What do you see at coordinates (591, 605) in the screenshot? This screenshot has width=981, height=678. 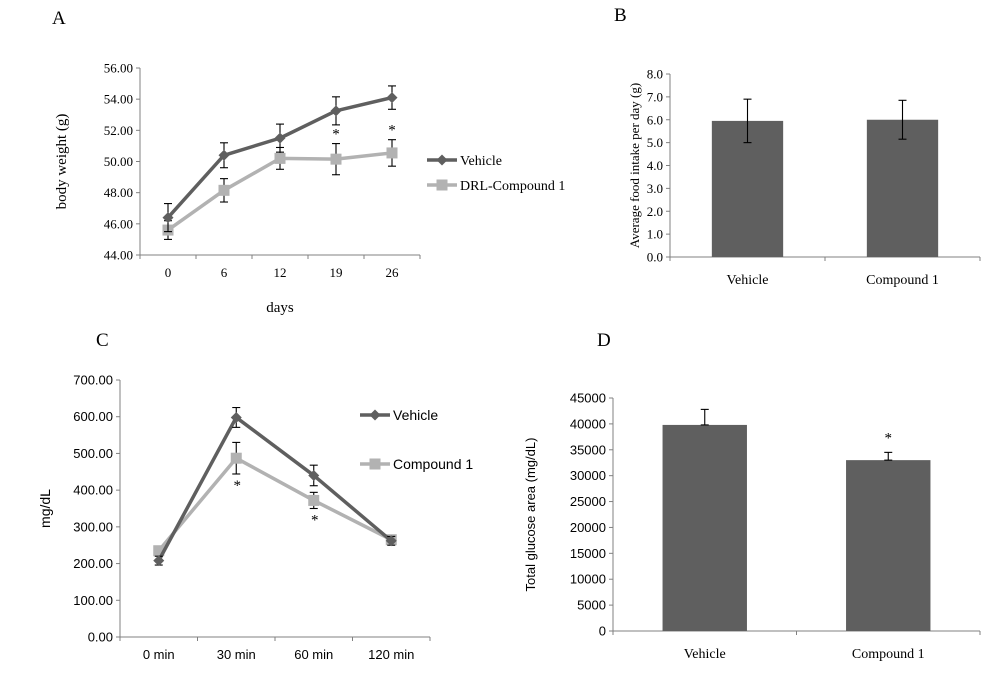 I see `y-tick-label: 5000` at bounding box center [591, 605].